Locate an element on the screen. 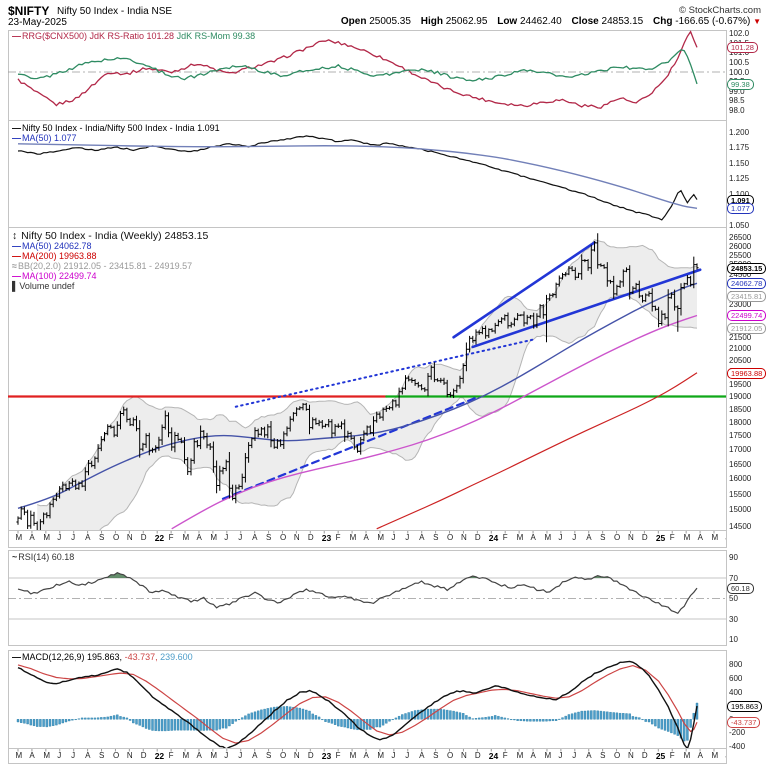 The height and width of the screenshot is (768, 768). price-axis-tick-label: 24500 is located at coordinates (740, 275).